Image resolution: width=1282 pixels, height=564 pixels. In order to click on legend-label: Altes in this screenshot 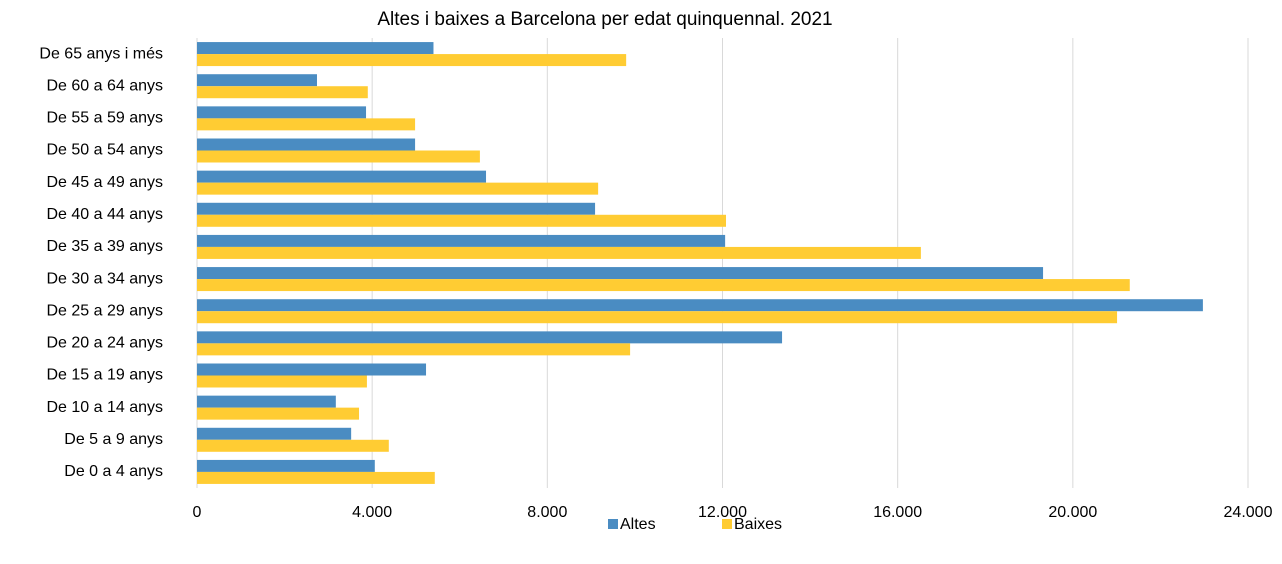, I will do `click(638, 524)`.